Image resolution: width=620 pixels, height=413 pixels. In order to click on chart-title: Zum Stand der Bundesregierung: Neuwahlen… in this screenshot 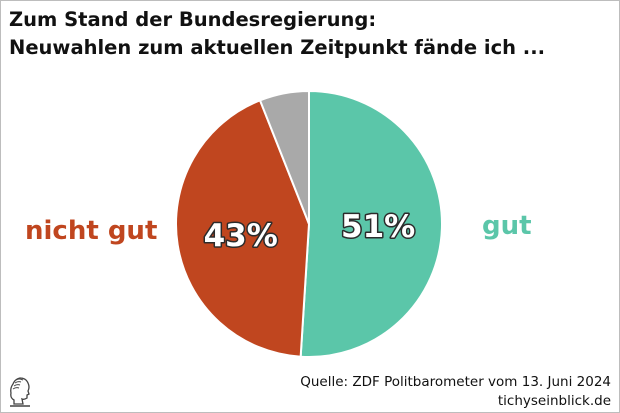, I will do `click(277, 34)`.